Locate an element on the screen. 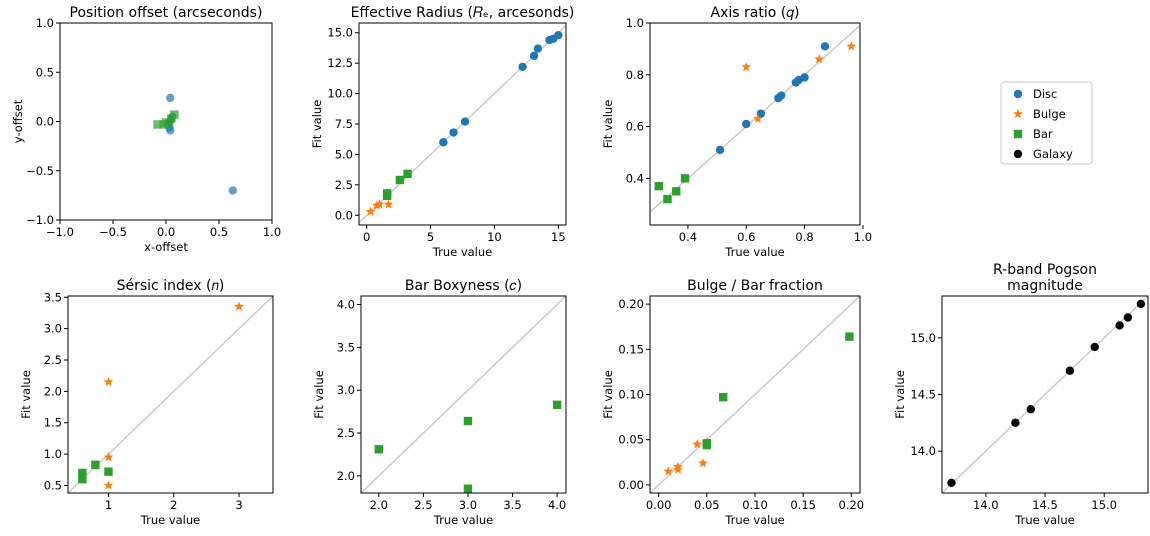  x-tick-label: 3 is located at coordinates (238, 505).